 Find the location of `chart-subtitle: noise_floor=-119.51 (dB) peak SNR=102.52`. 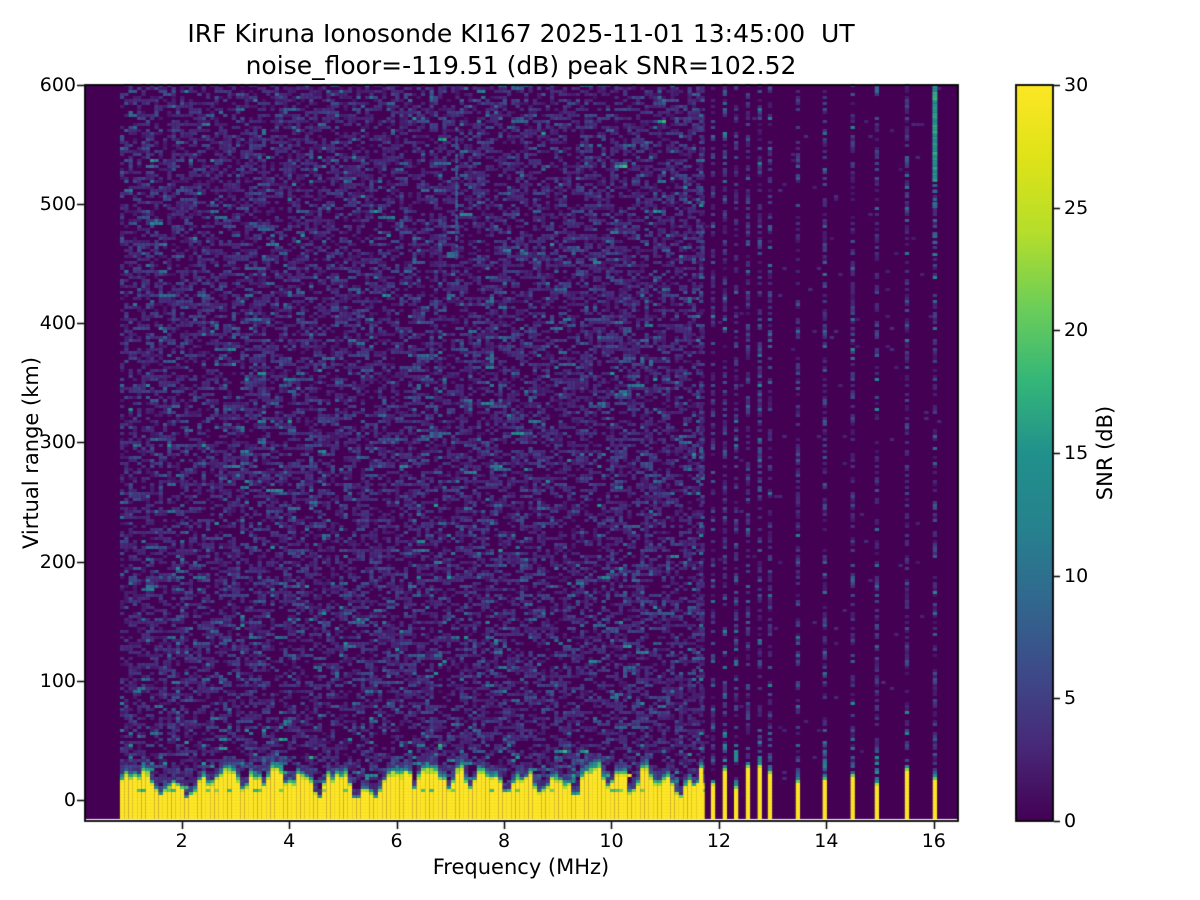

chart-subtitle: noise_floor=-119.51 (dB) peak SNR=102.52 is located at coordinates (521, 65).